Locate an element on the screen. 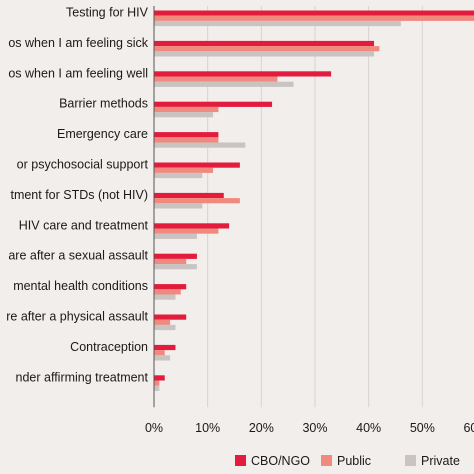 This screenshot has height=474, width=474. category-label: HIV care and treatment is located at coordinates (84, 225).